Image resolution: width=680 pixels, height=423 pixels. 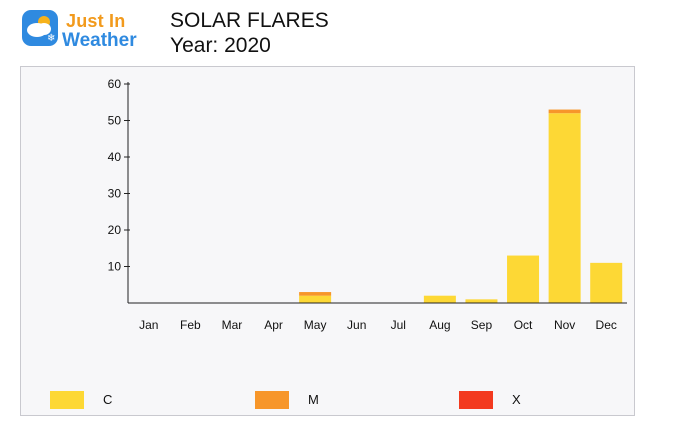 I want to click on y-tick-label: 10, so click(x=115, y=267).